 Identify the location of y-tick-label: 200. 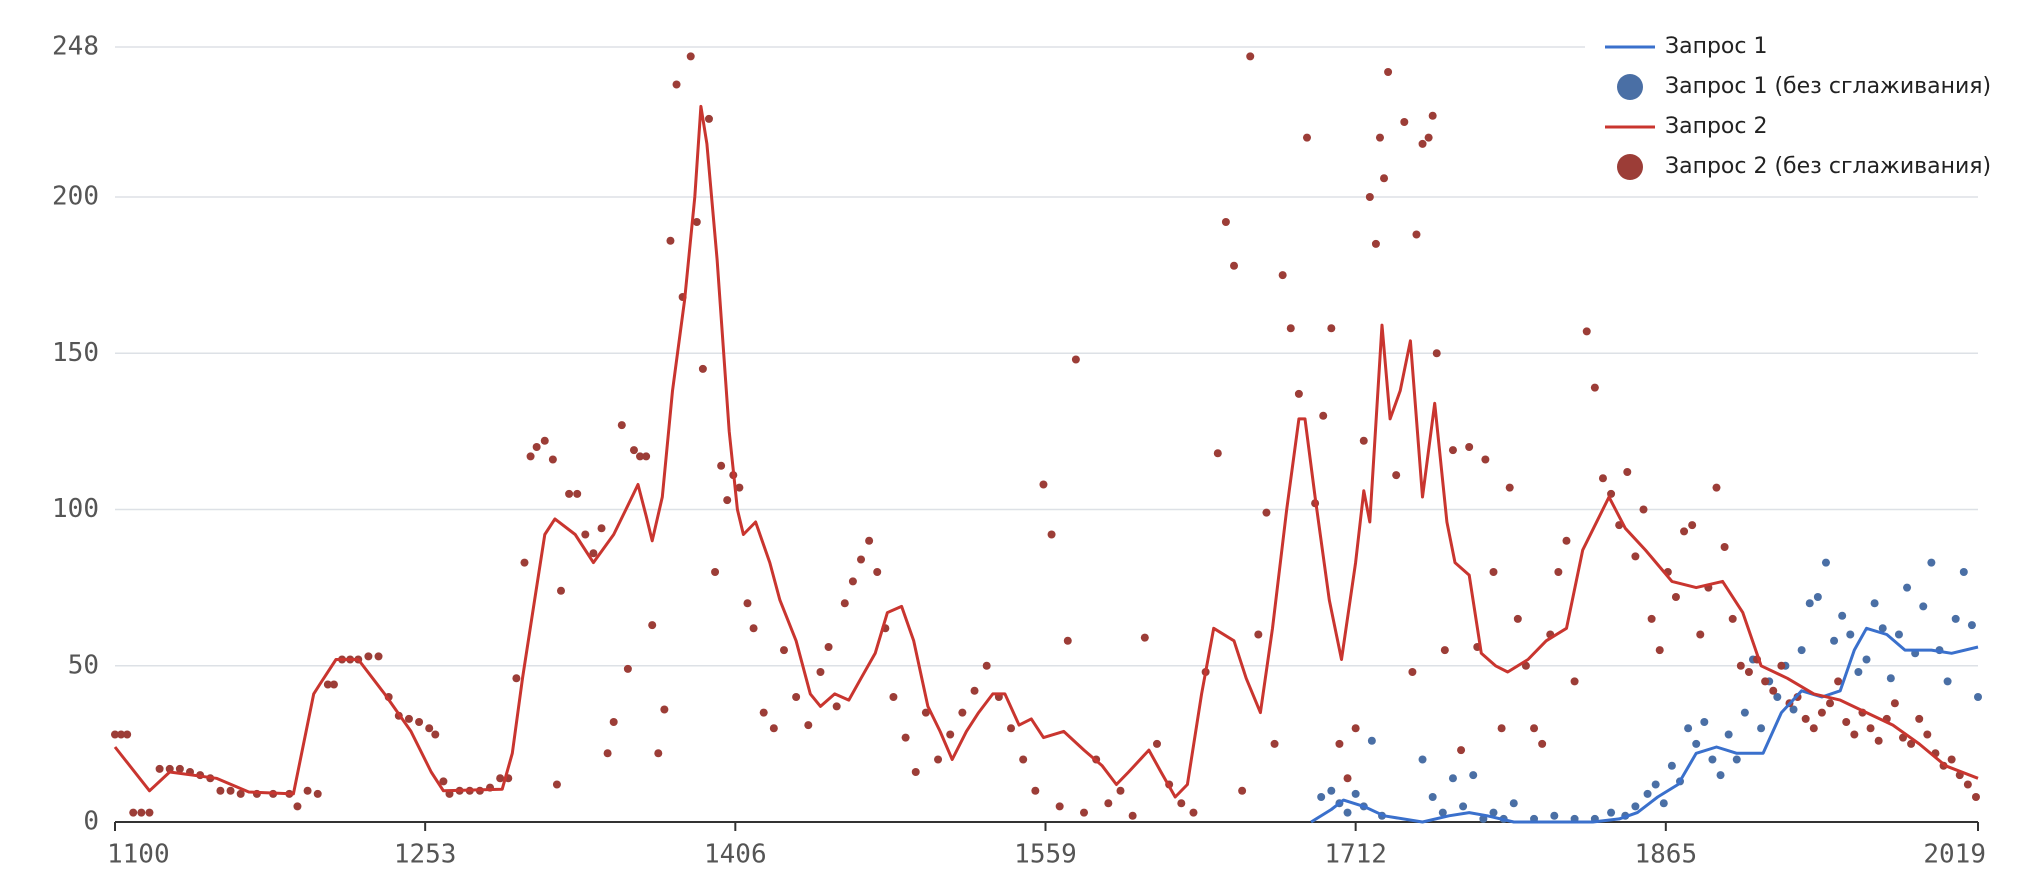
(75, 197).